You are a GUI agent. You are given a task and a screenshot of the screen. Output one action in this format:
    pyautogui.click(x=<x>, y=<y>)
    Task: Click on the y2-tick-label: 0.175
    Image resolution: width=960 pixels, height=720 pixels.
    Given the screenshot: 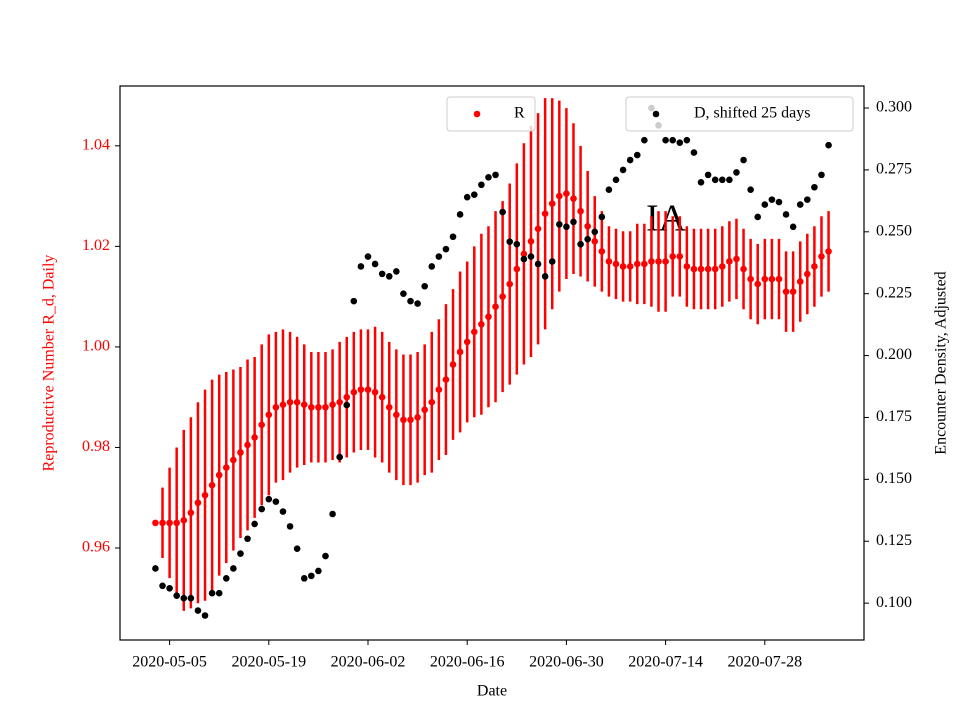 What is the action you would take?
    pyautogui.click(x=894, y=416)
    